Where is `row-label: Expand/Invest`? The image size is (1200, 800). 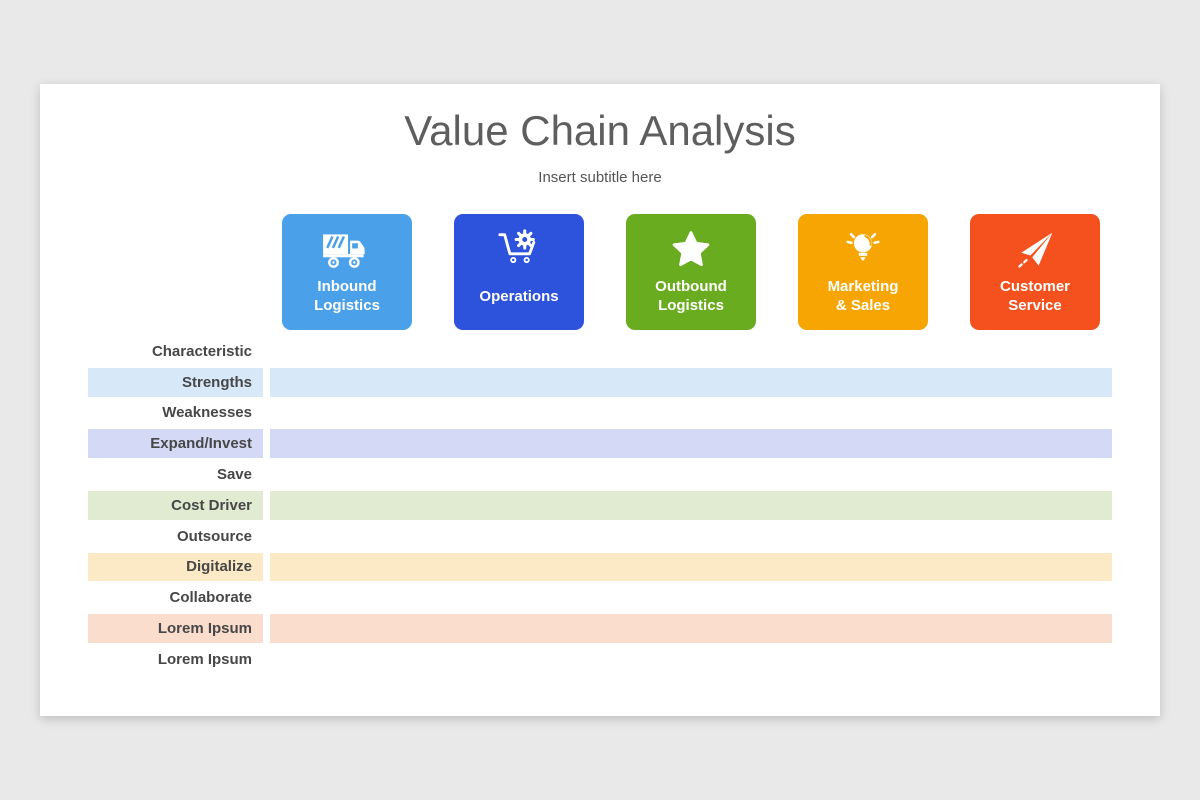
row-label: Expand/Invest is located at coordinates (175, 444).